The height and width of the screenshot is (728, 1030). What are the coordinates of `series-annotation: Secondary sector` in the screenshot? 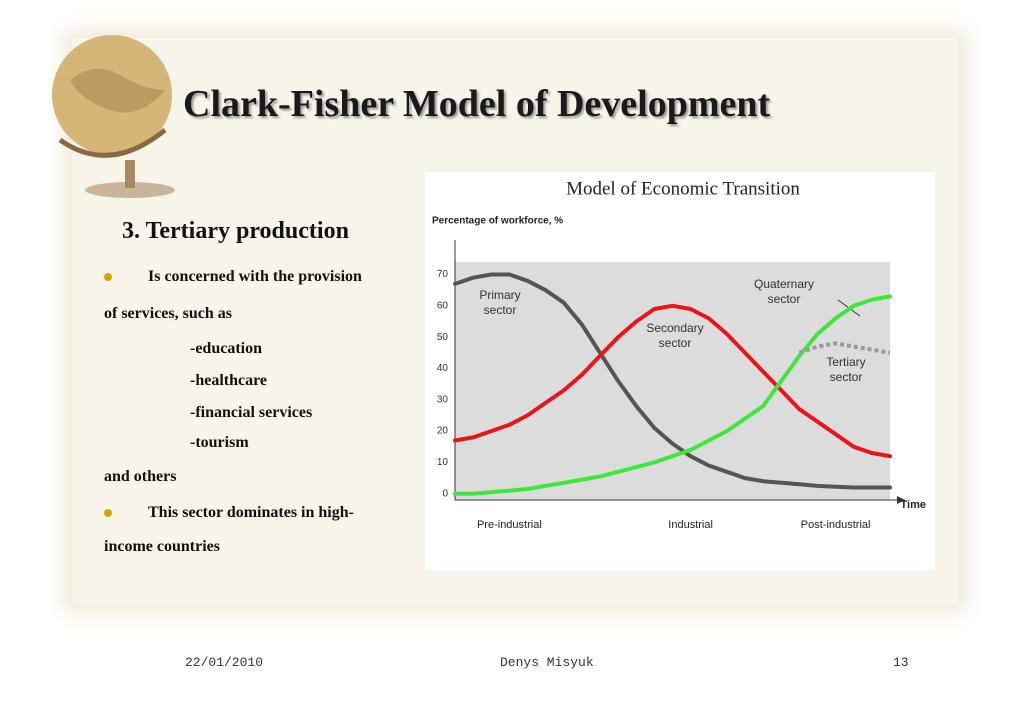 It's located at (675, 335).